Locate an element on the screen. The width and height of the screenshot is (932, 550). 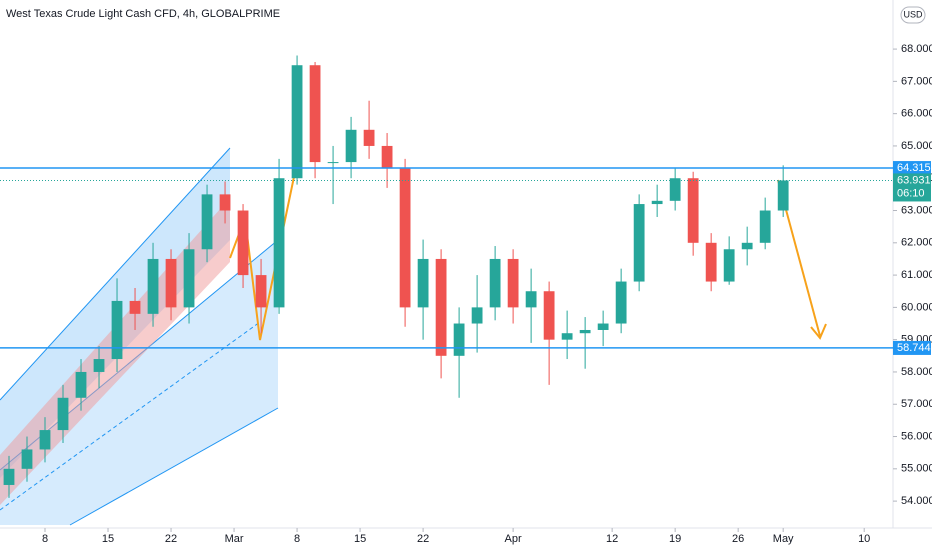
countdown: 06:10 is located at coordinates (911, 193).